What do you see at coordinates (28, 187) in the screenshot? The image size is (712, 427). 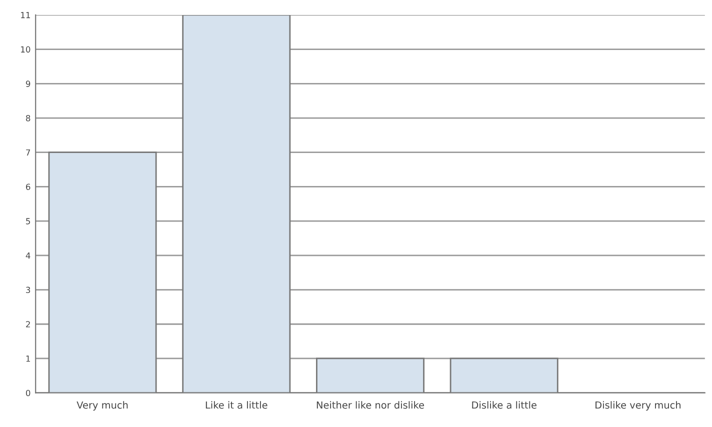 I see `y-tick-label: 6` at bounding box center [28, 187].